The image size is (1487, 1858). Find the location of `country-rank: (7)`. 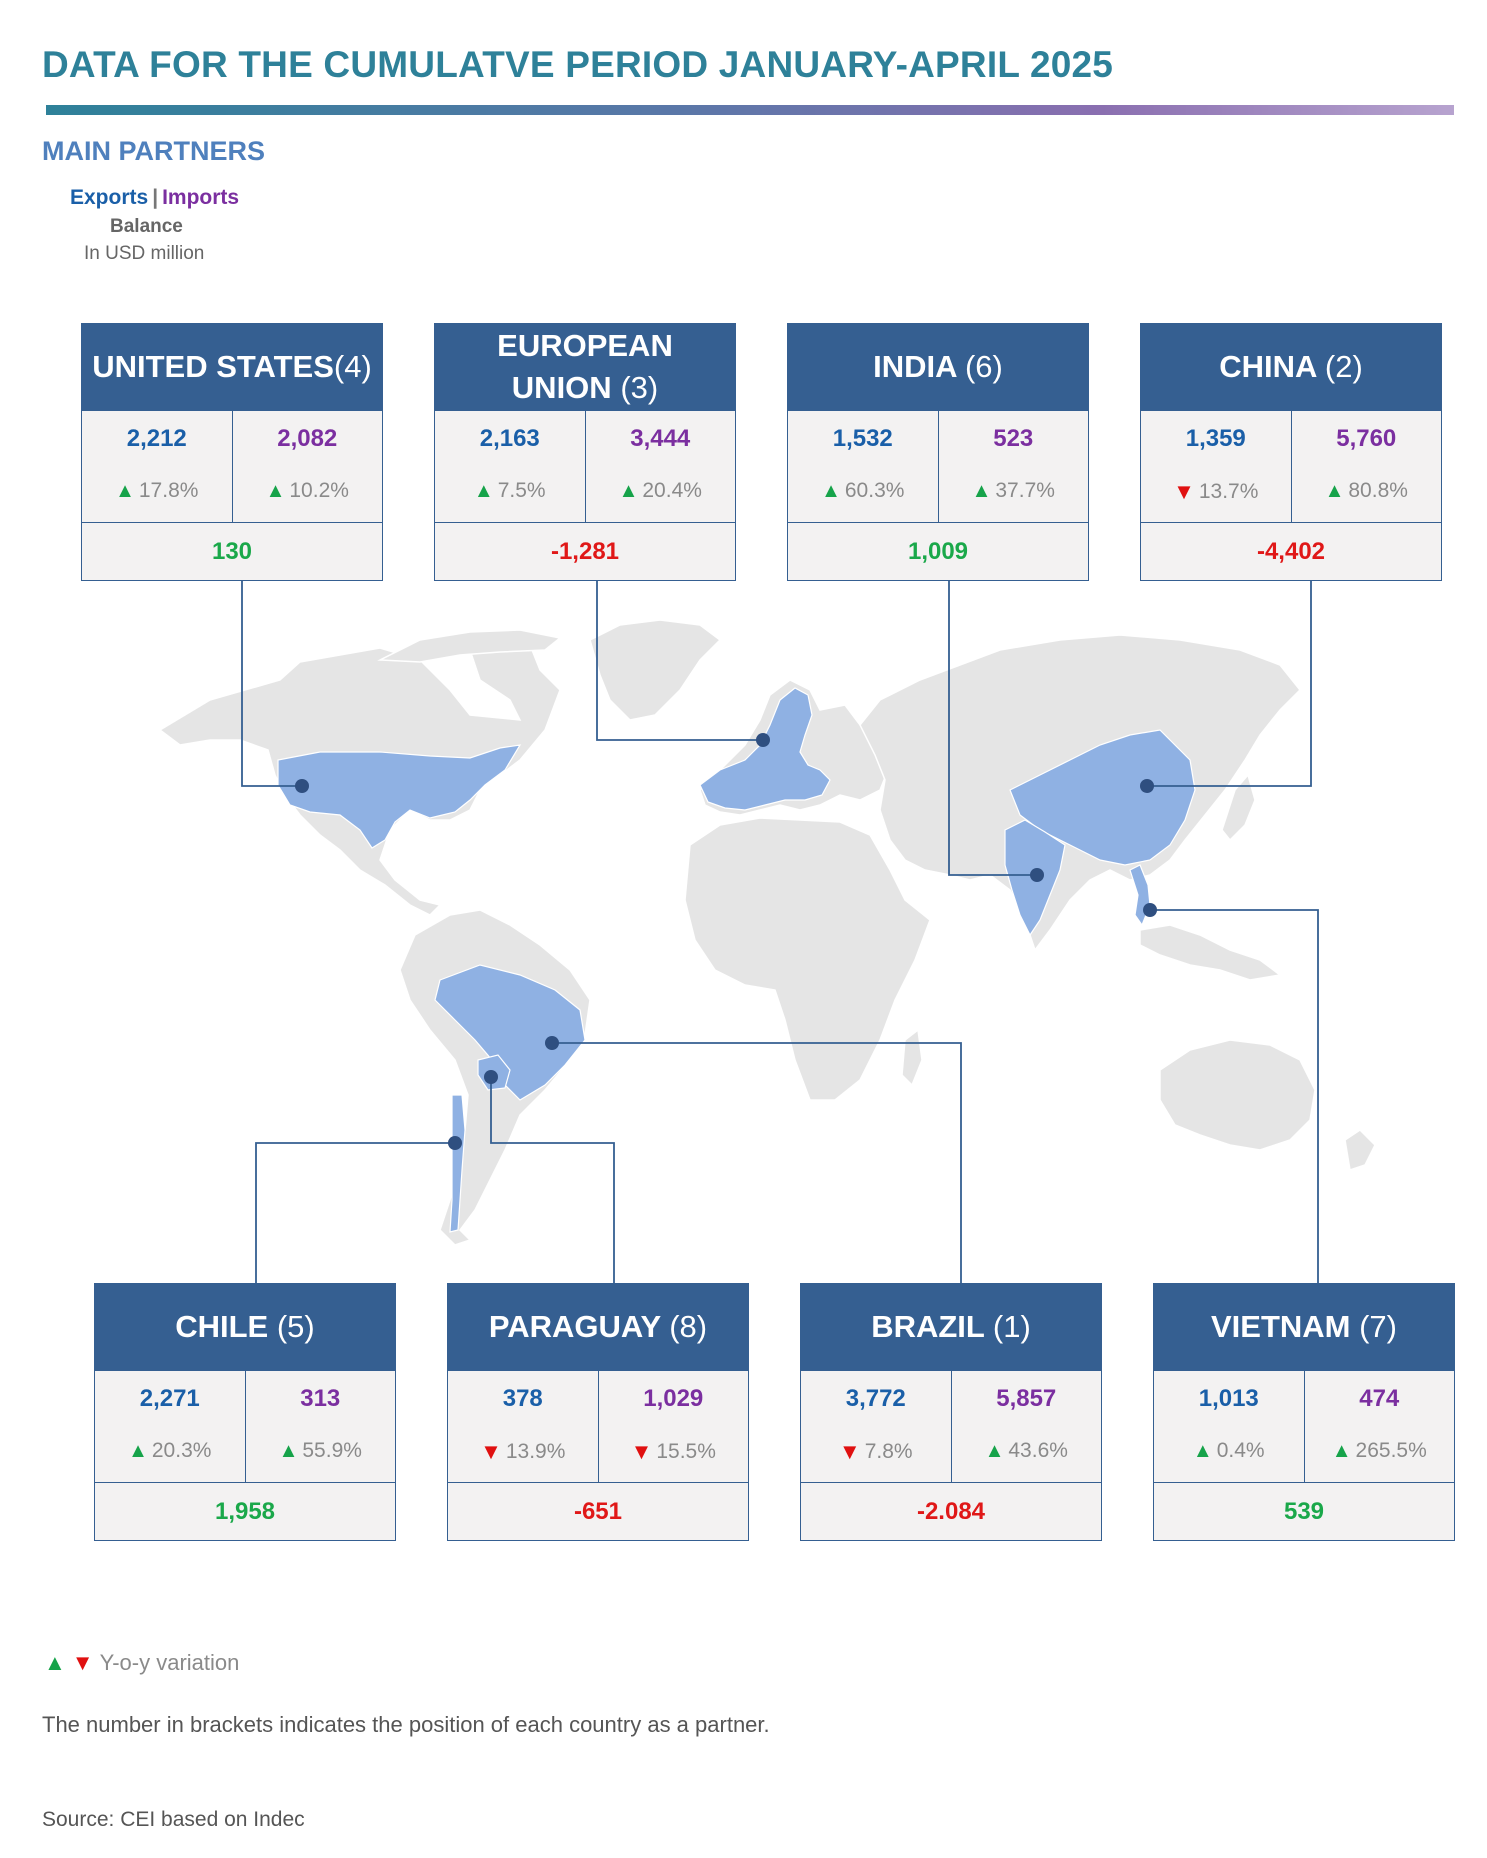

country-rank: (7) is located at coordinates (1378, 1327).